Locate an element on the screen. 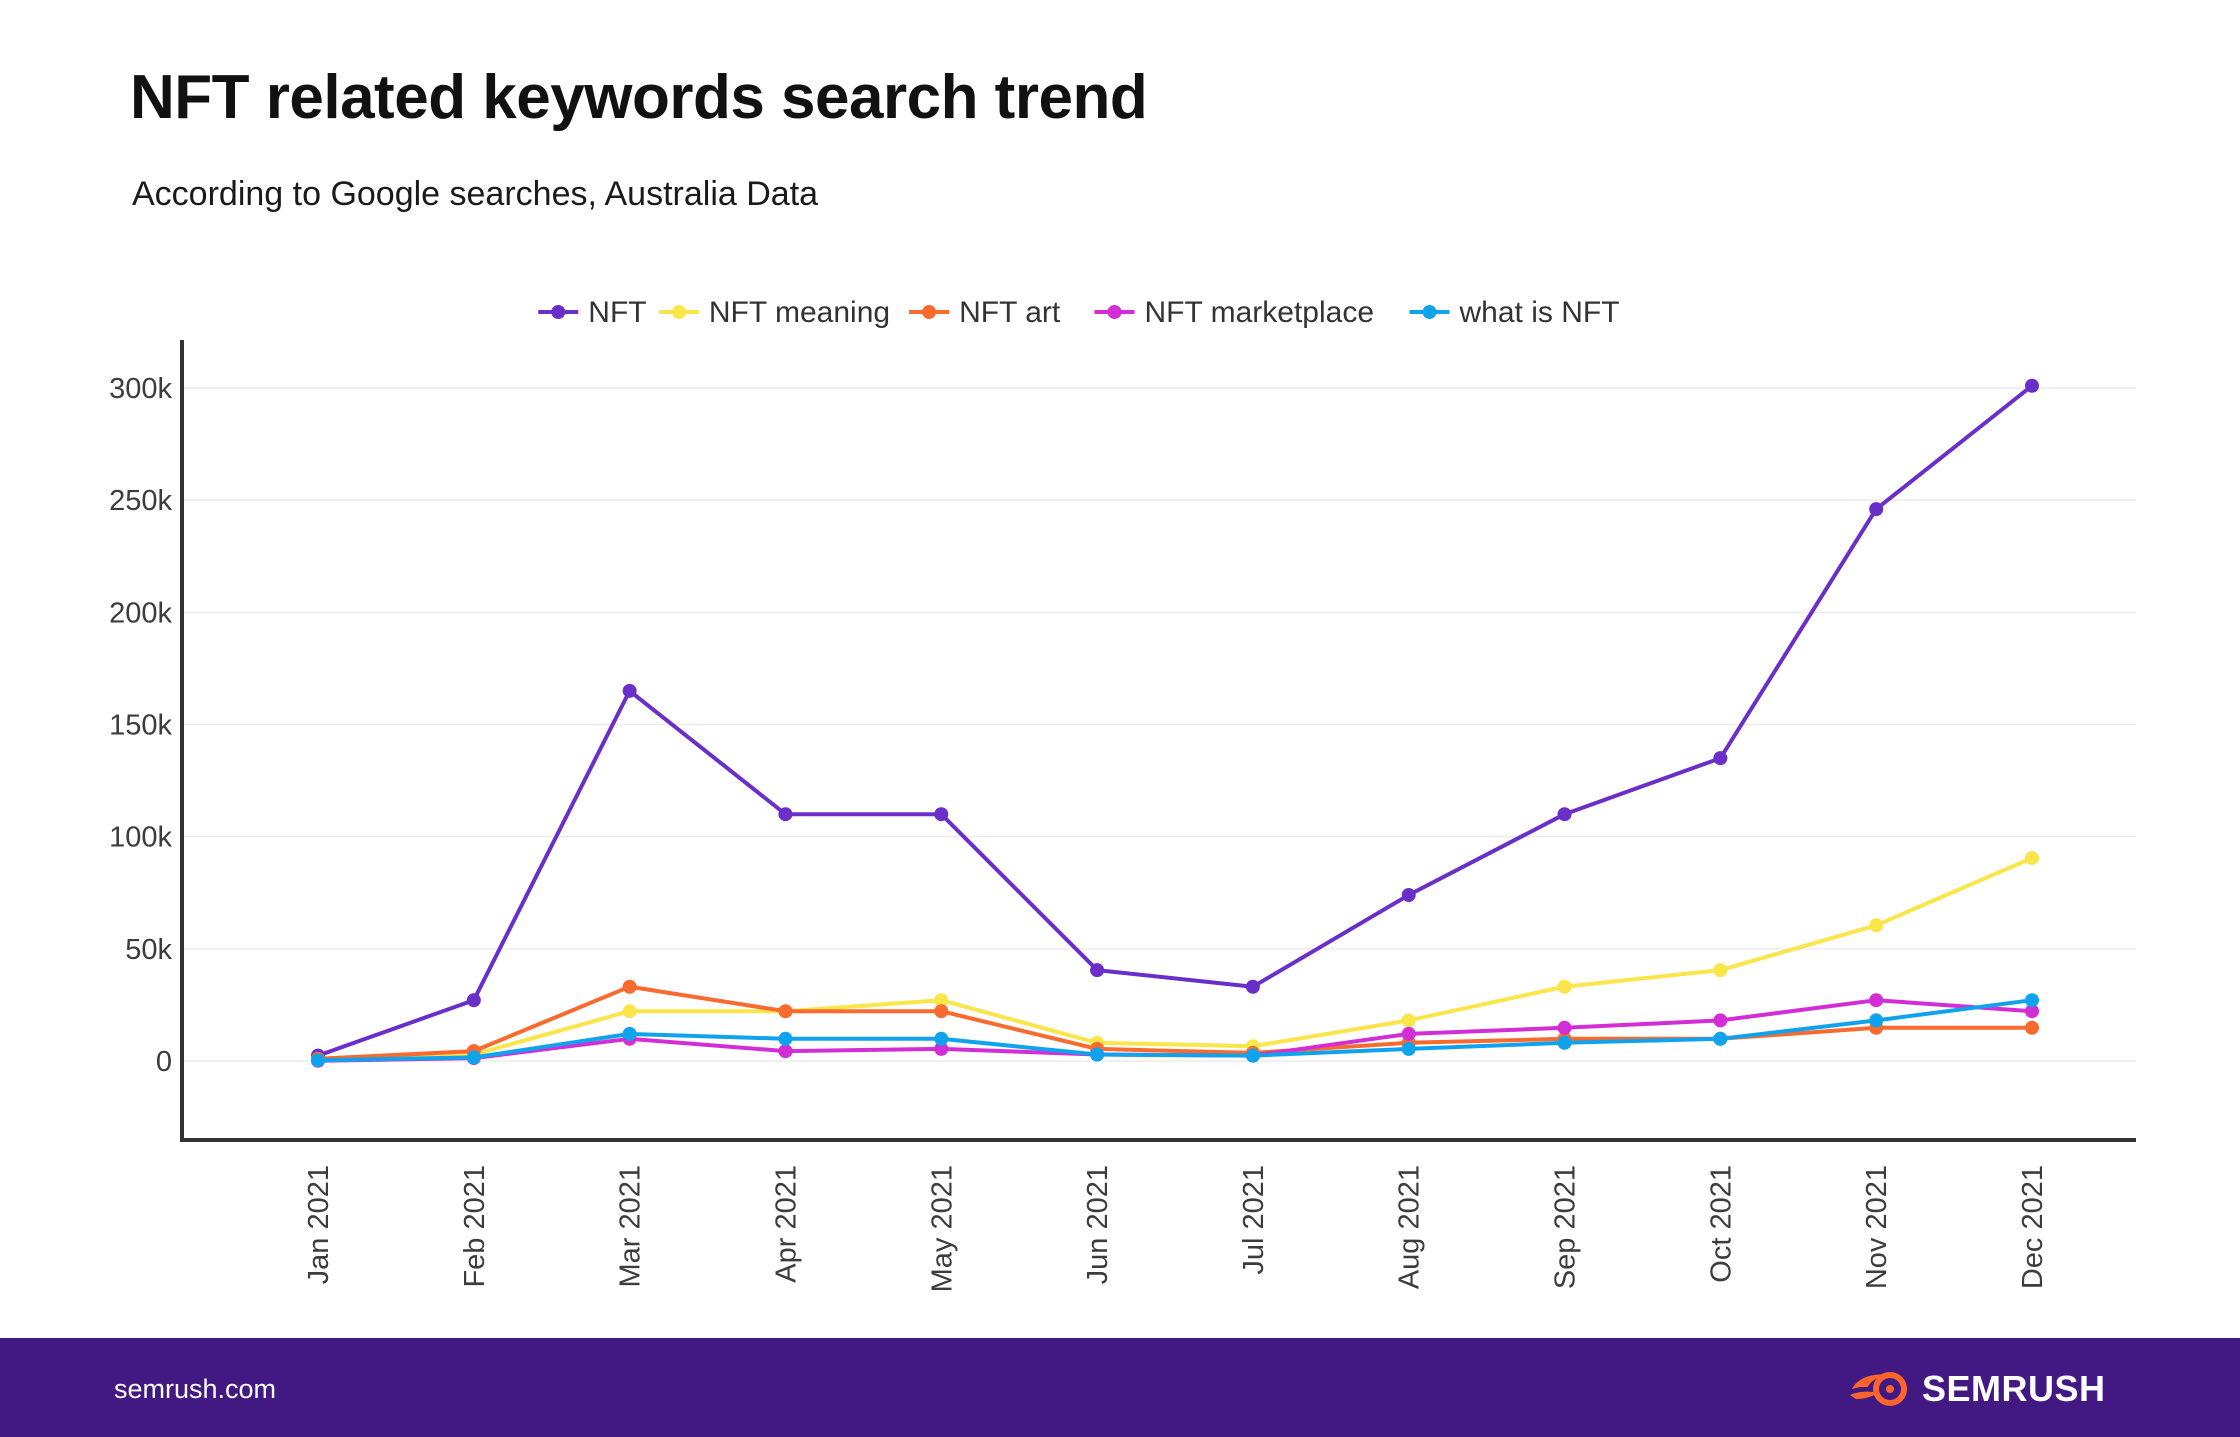  x-tick-label: Sep 2021 is located at coordinates (1566, 1227).